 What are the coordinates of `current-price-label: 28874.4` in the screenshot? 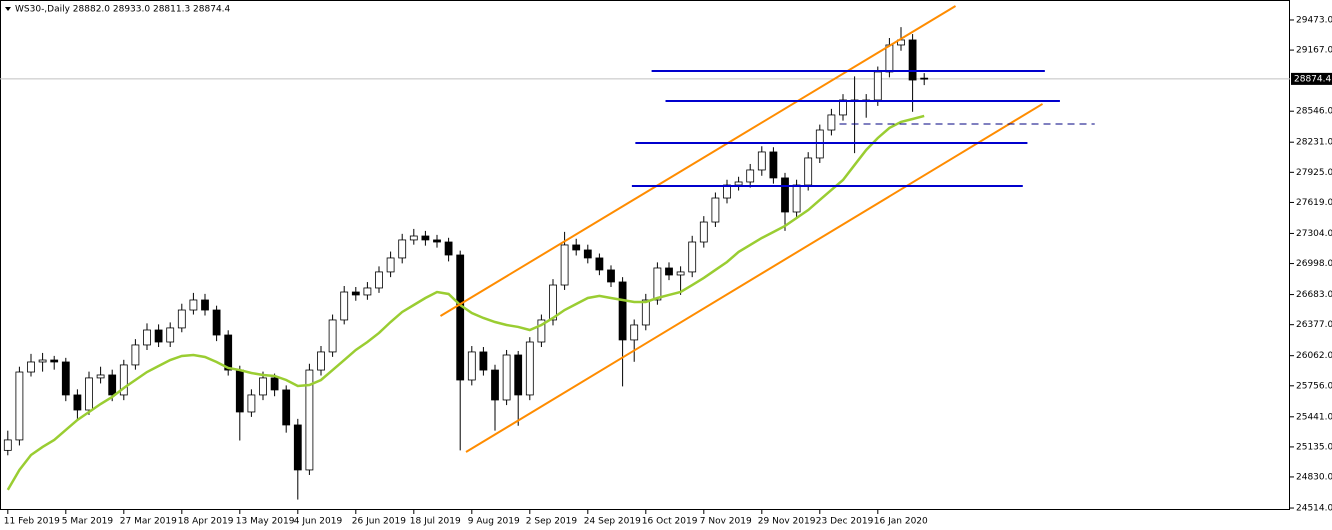 It's located at (1312, 79).